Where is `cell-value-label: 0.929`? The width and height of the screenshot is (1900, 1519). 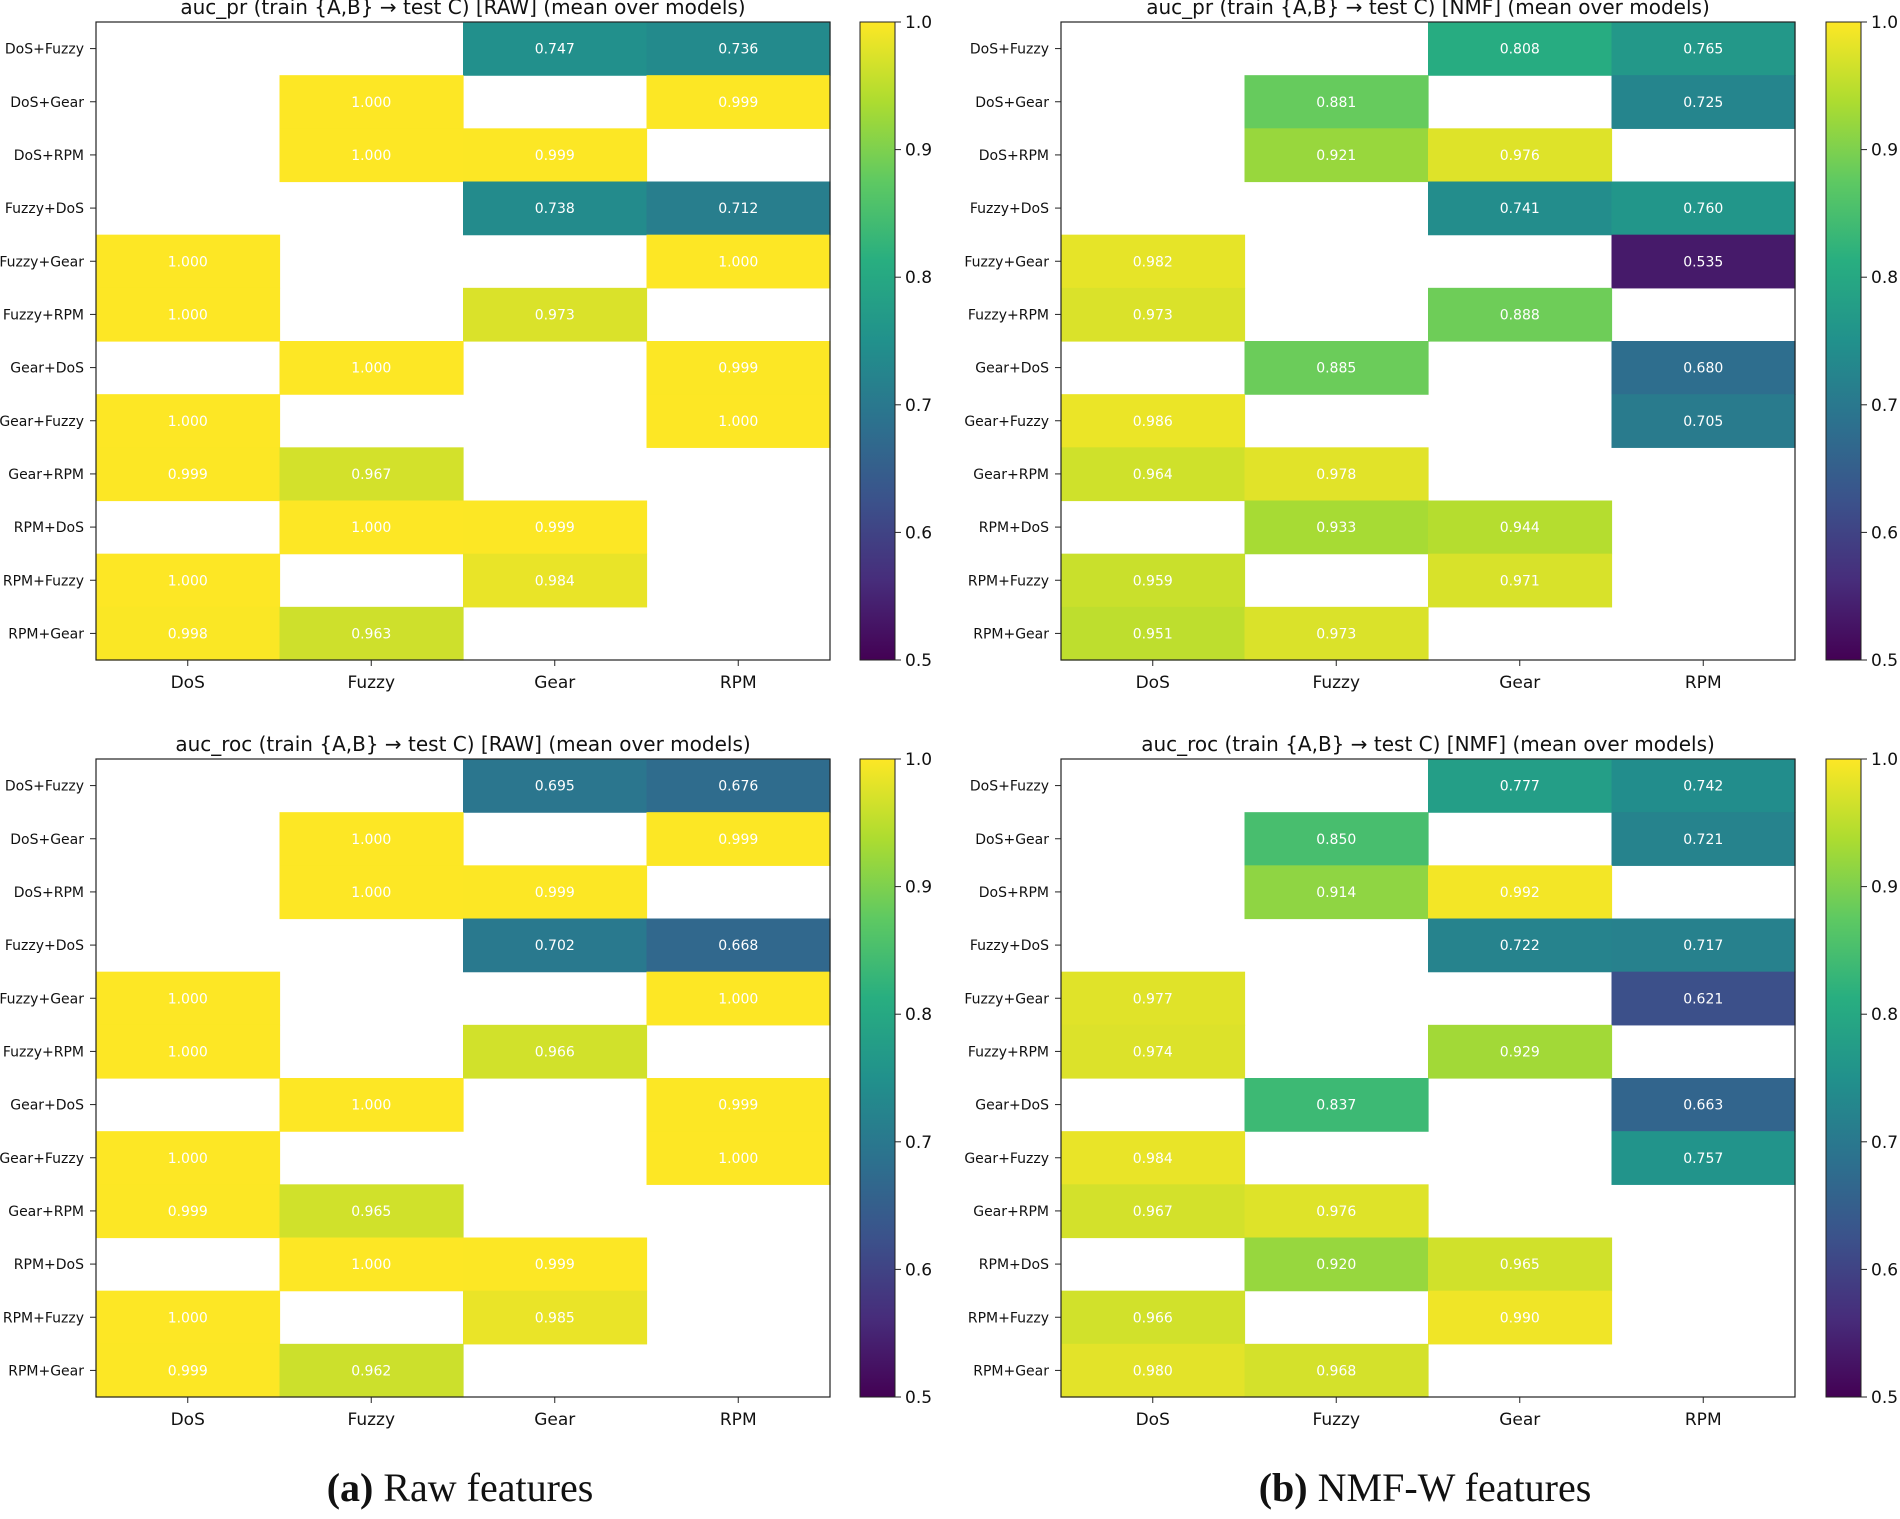
cell-value-label: 0.929 is located at coordinates (1520, 1052).